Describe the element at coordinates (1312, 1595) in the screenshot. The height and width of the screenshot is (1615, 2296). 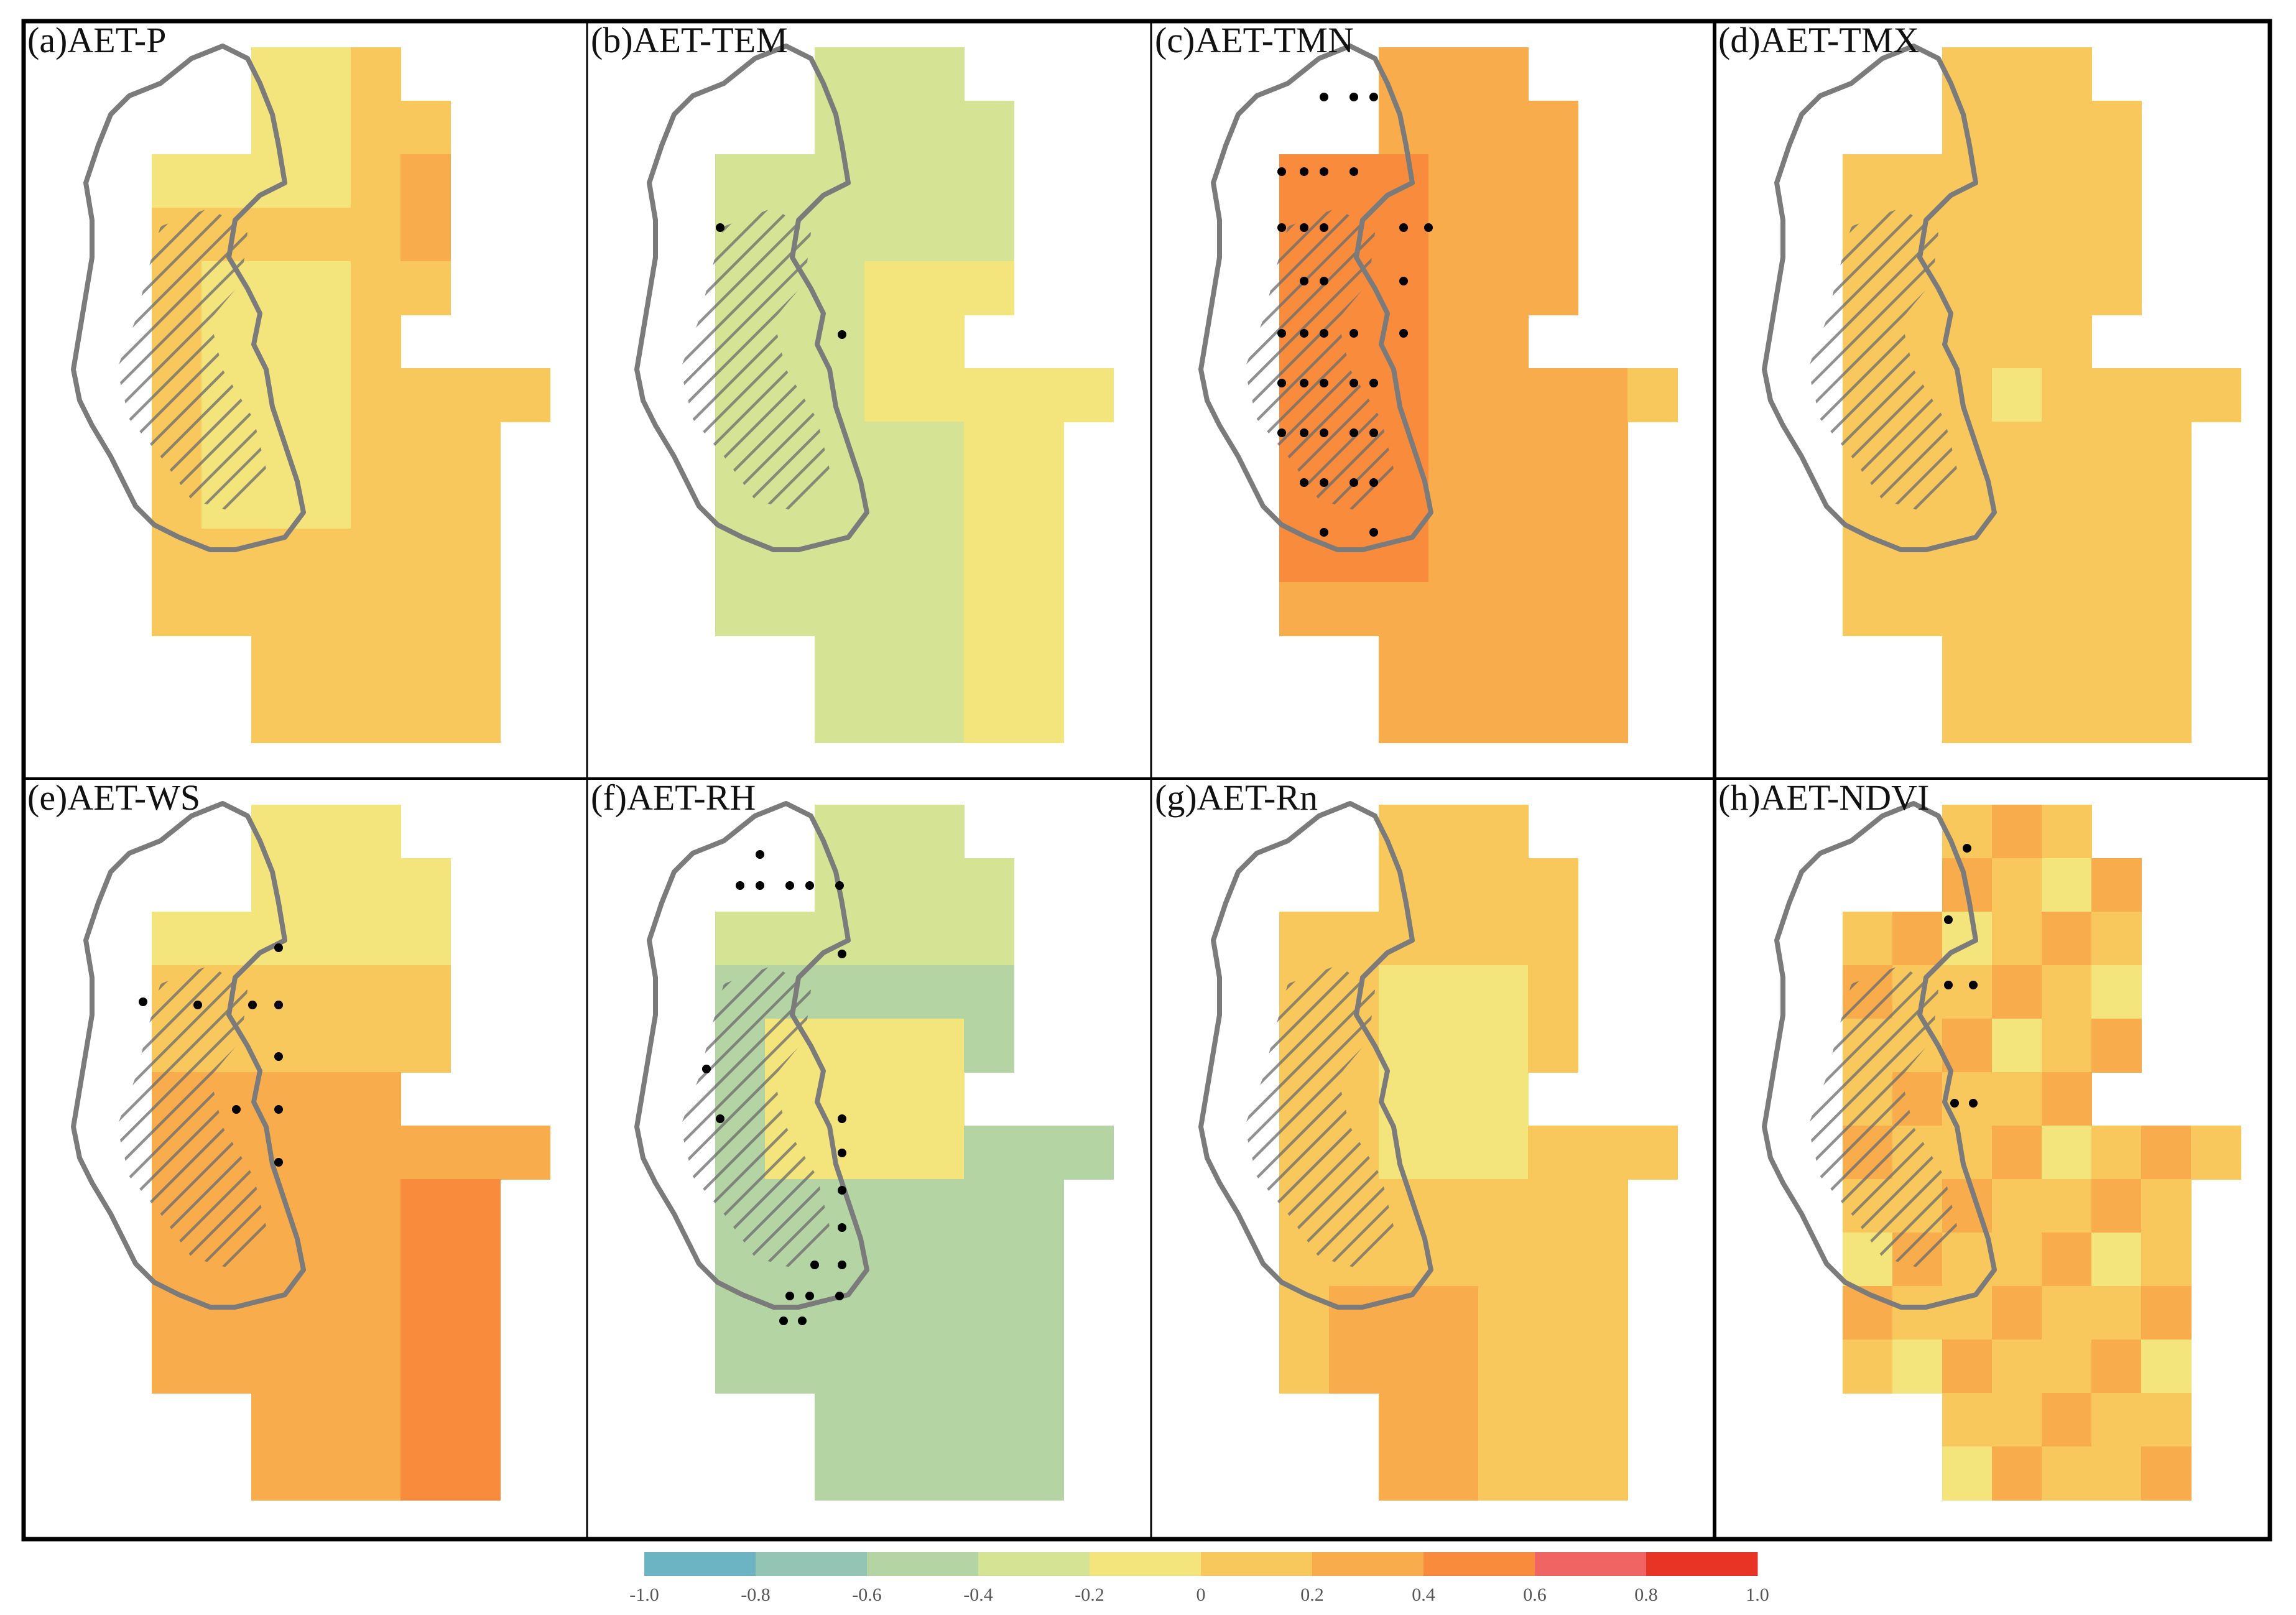
I see `colorbar-tick-label: 0.2` at that location.